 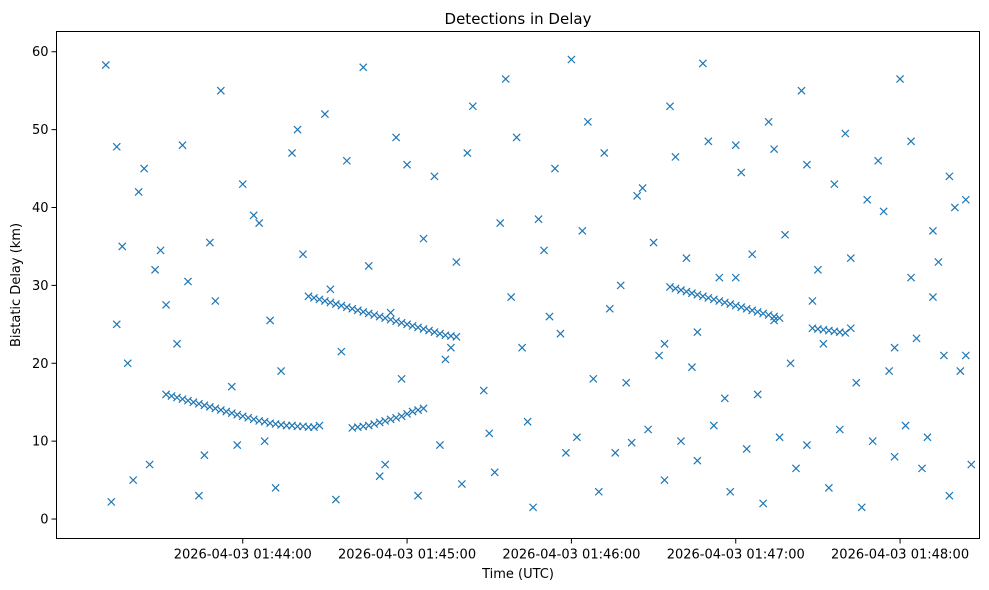 What do you see at coordinates (40, 208) in the screenshot?
I see `y-tick-label: 40` at bounding box center [40, 208].